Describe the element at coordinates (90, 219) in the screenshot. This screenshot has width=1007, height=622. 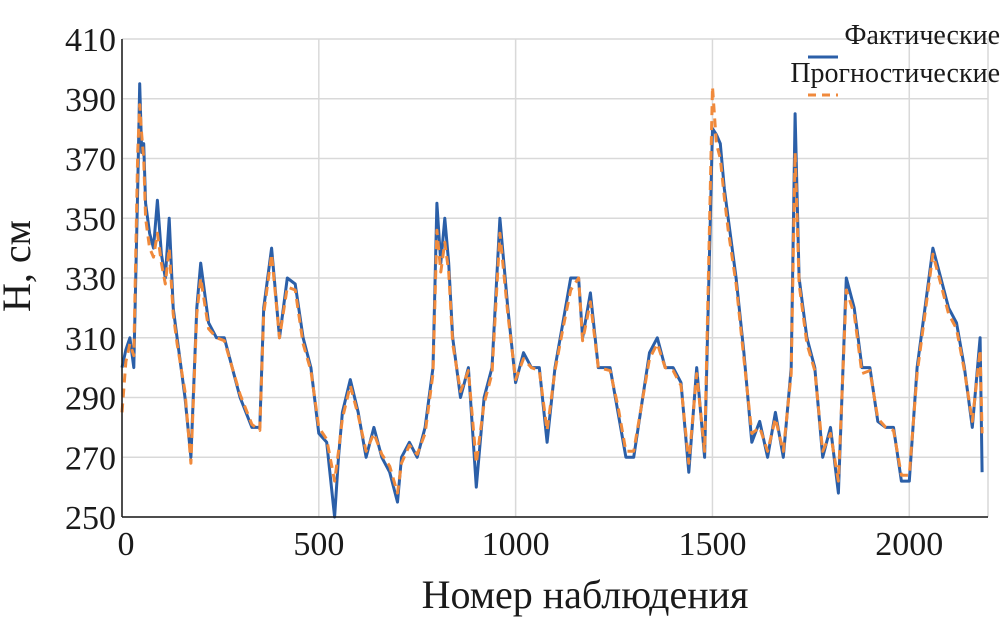
I see `y-tick-label-350: 350` at that location.